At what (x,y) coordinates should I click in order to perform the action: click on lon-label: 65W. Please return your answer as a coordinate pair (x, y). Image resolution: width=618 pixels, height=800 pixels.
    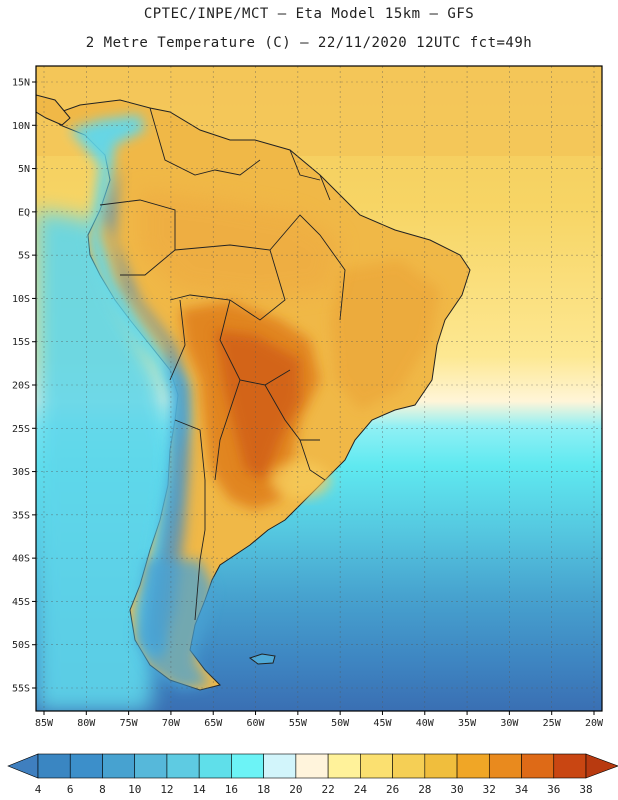
    Looking at the image, I should click on (213, 723).